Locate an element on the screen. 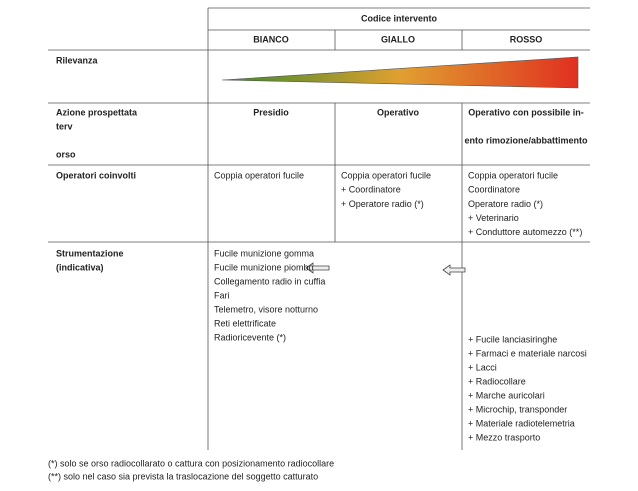  row-label: Azione prospettata is located at coordinates (97, 112).